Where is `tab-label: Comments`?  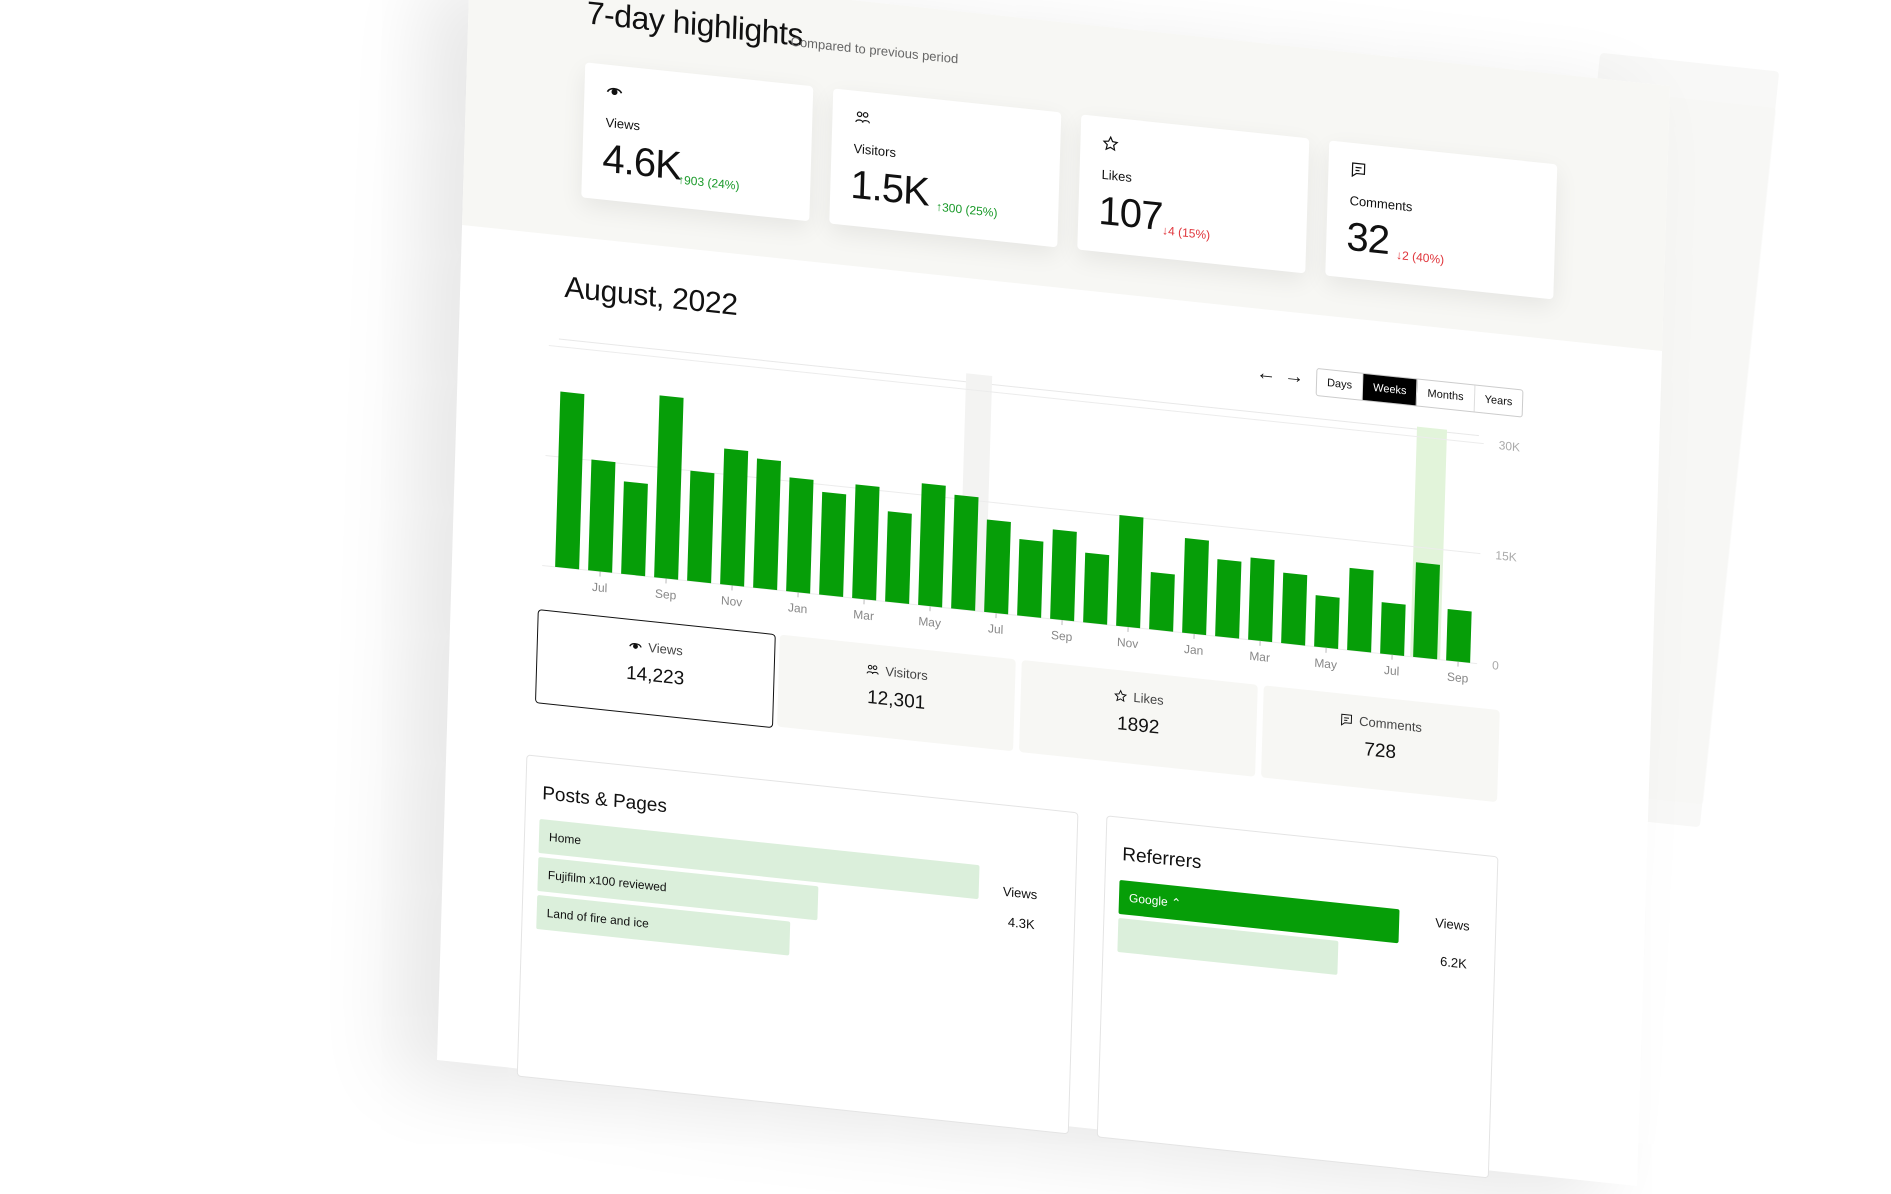 tab-label: Comments is located at coordinates (1390, 724).